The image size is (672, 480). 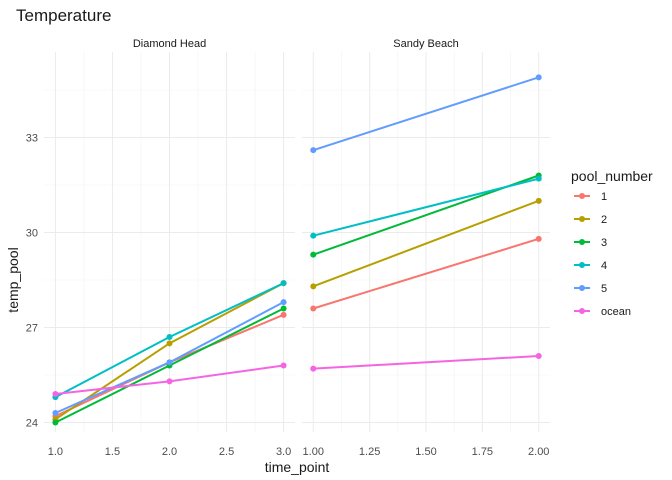 What do you see at coordinates (604, 266) in the screenshot?
I see `legend-label: 4` at bounding box center [604, 266].